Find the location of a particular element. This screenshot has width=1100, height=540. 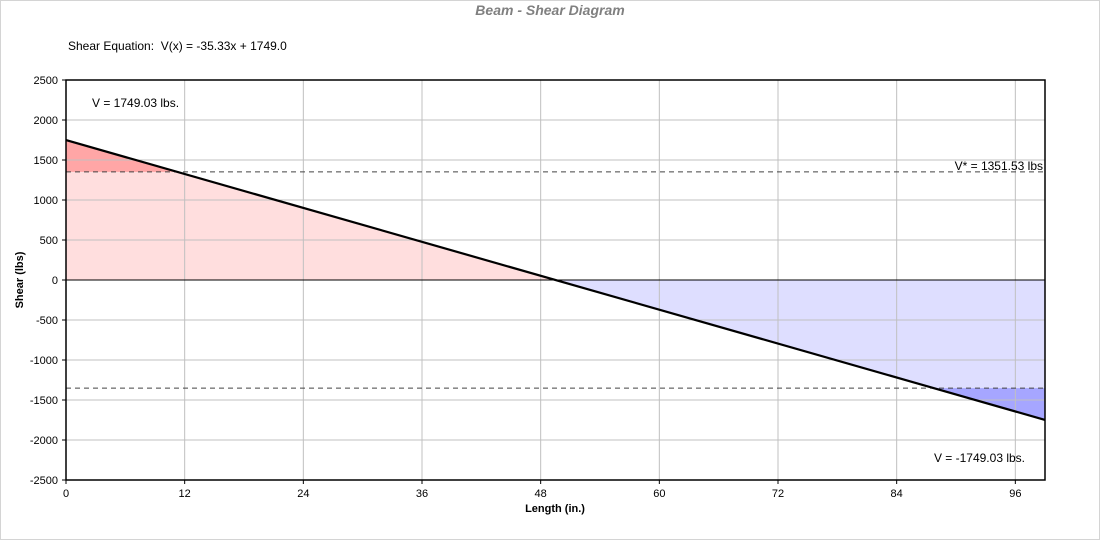

x-tick-label: 12 is located at coordinates (185, 494).